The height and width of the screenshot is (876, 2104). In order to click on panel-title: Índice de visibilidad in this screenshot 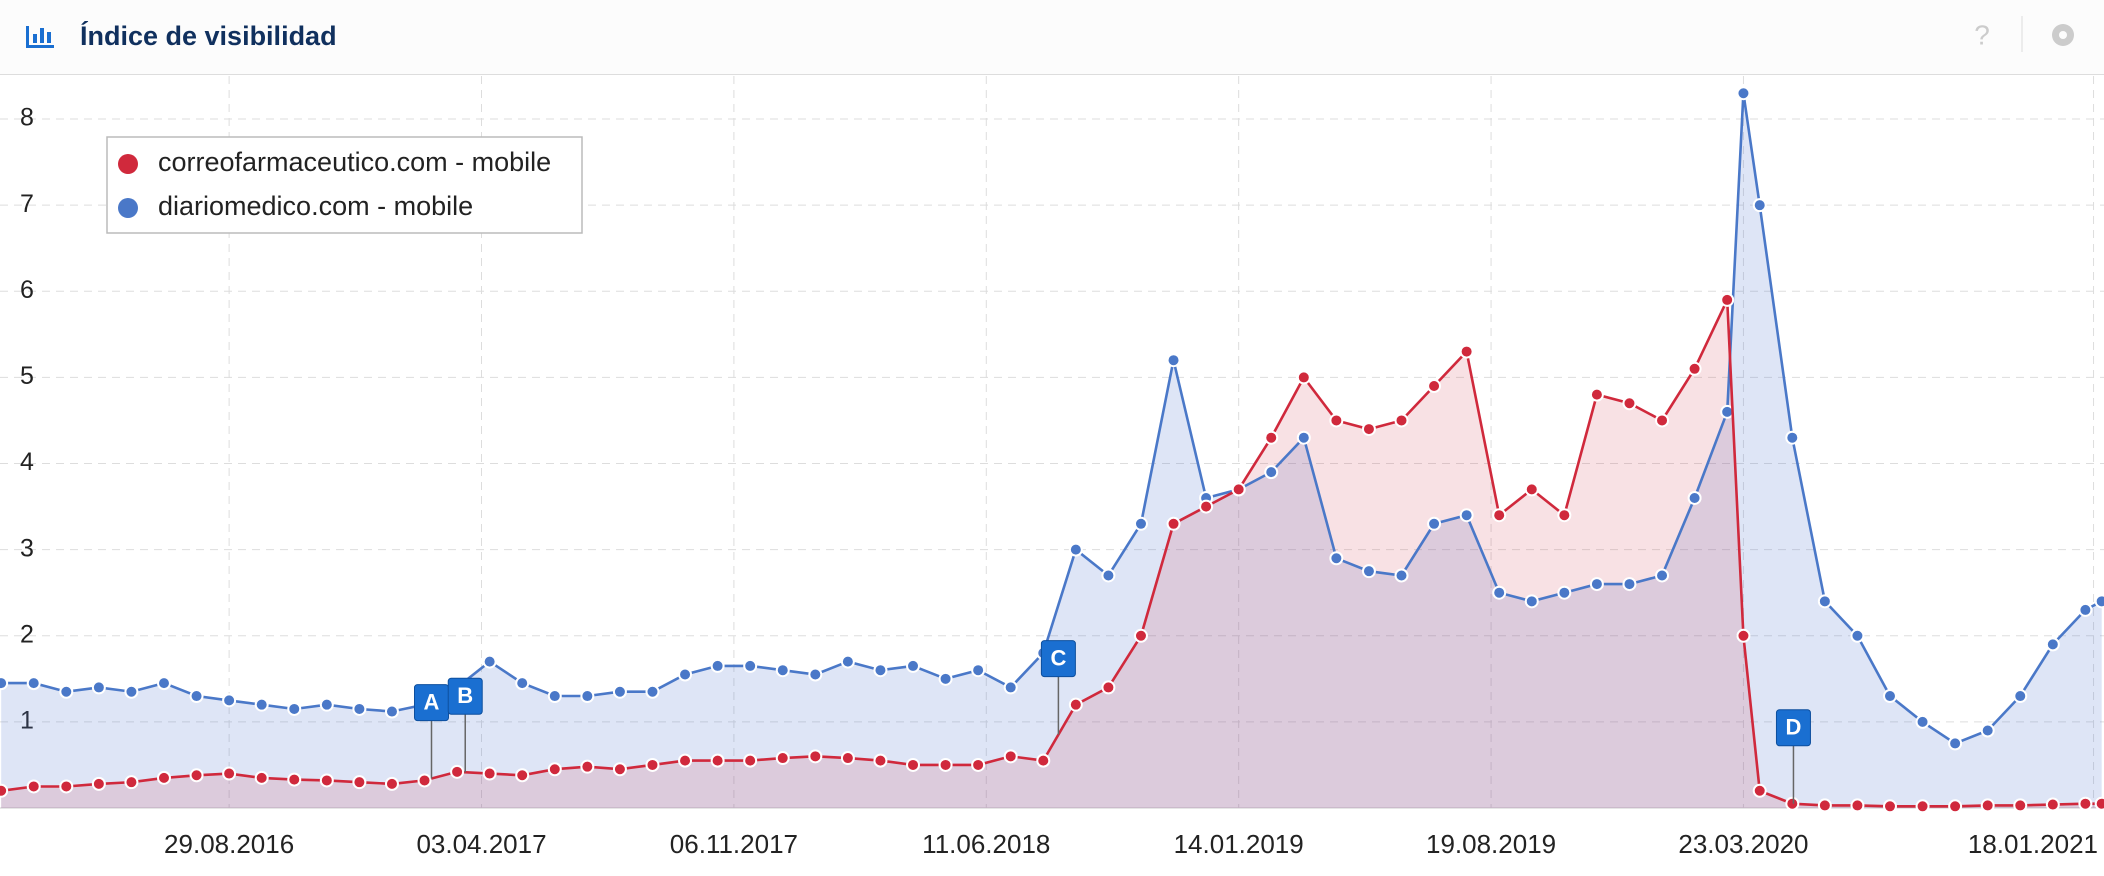, I will do `click(208, 35)`.